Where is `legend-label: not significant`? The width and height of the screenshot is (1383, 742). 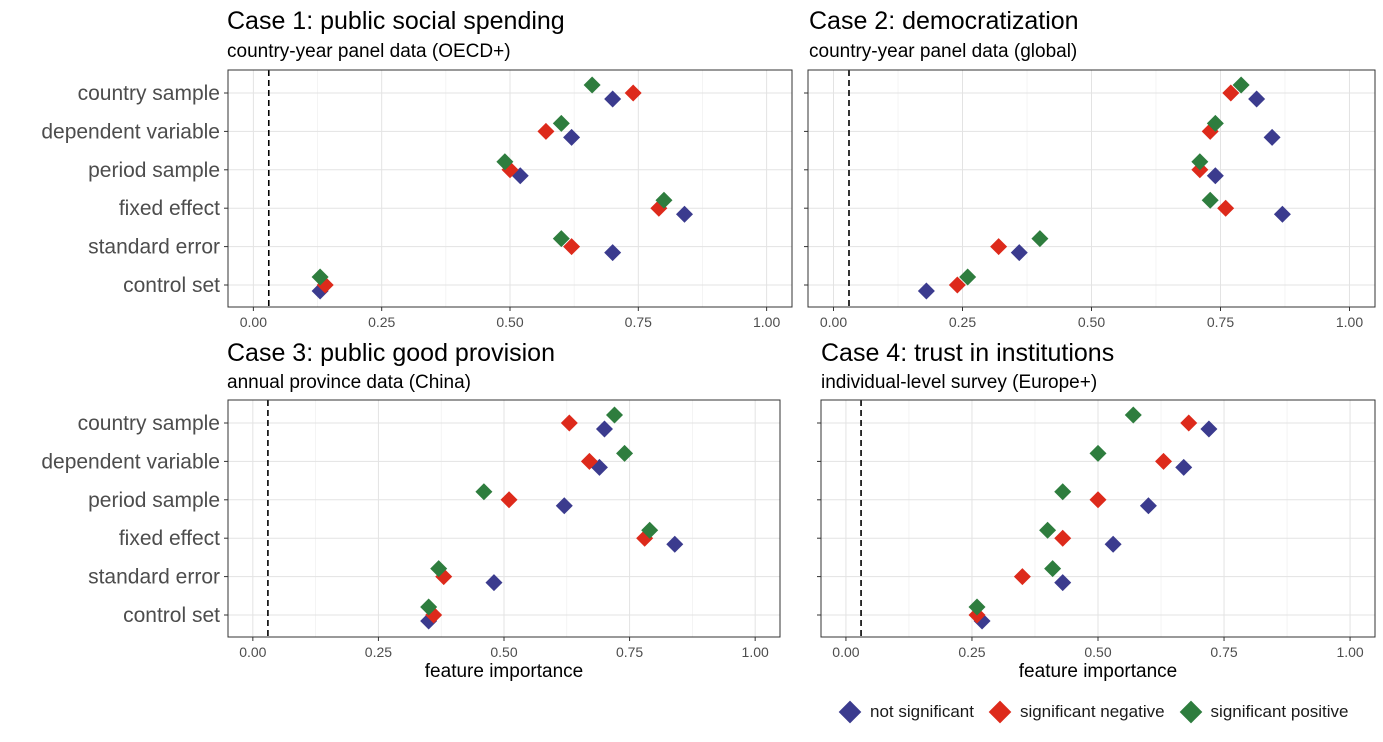
legend-label: not significant is located at coordinates (922, 711).